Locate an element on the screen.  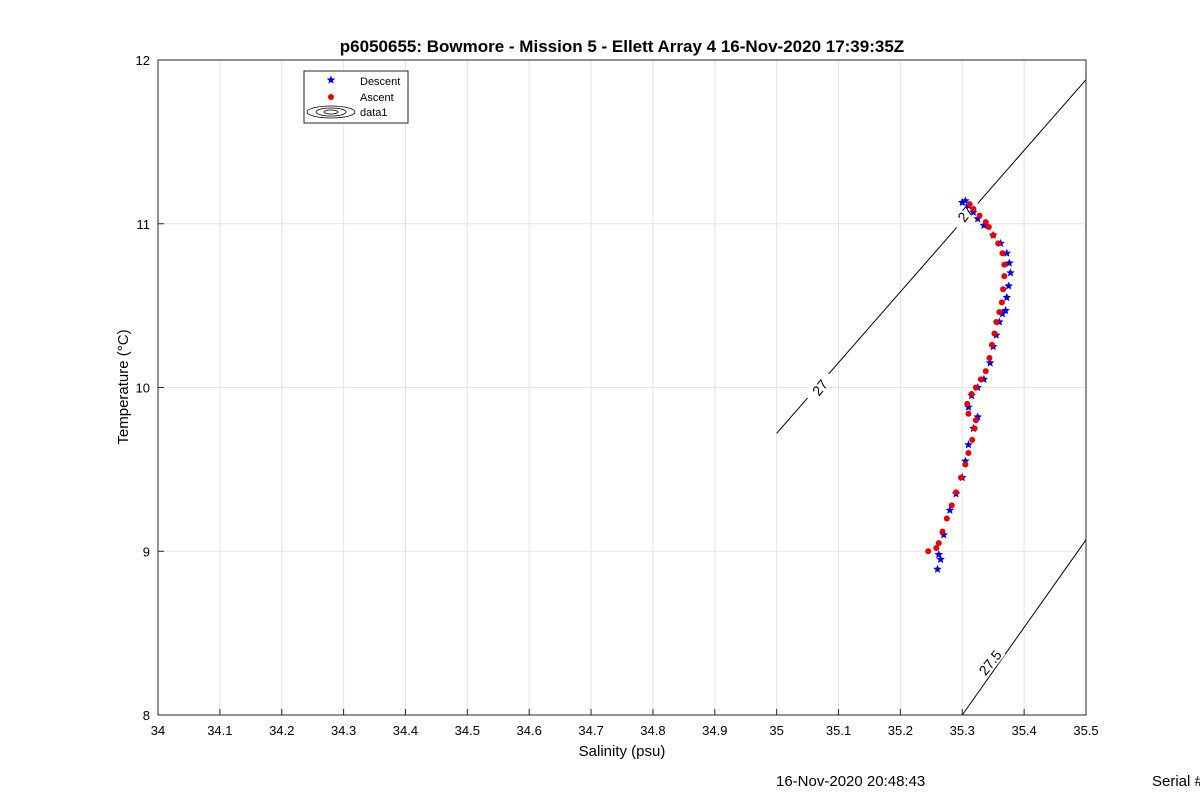
legend-descent-marker is located at coordinates (331, 79).